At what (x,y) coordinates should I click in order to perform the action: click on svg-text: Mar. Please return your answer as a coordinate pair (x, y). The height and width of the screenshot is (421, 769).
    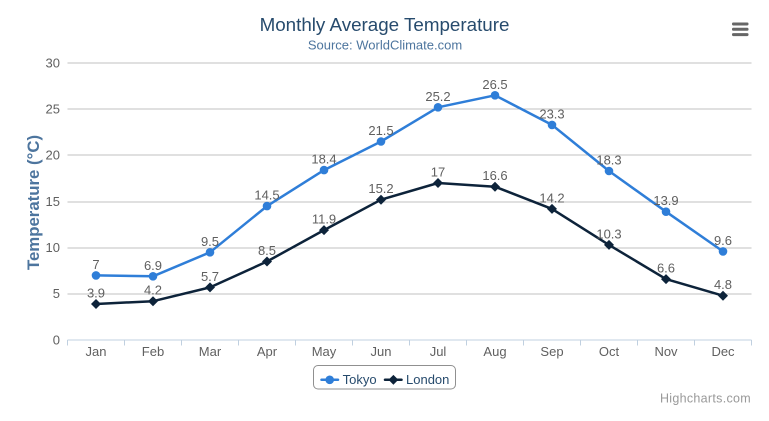
    Looking at the image, I should click on (210, 351).